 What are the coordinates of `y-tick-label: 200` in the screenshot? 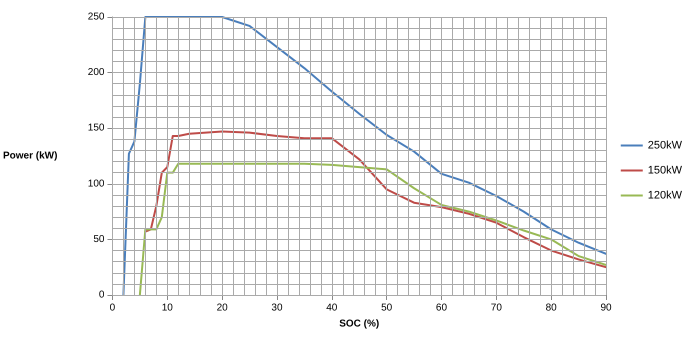 It's located at (96, 72).